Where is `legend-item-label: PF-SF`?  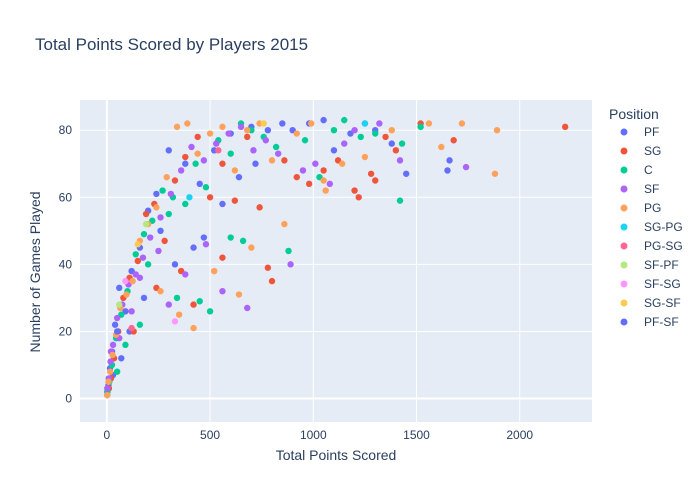
legend-item-label: PF-SF is located at coordinates (661, 322).